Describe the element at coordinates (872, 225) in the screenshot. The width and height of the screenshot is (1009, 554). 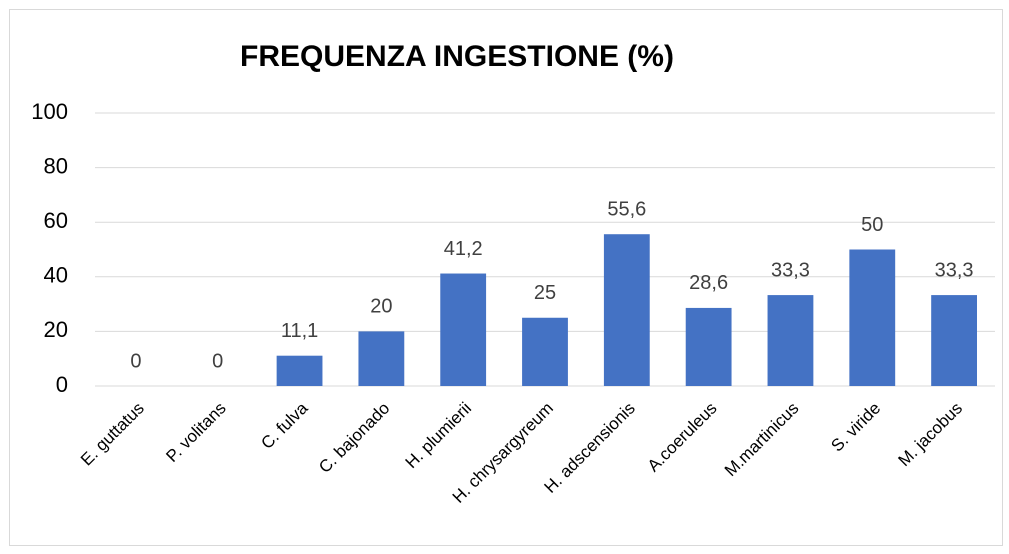
I see `data-label: 50` at that location.